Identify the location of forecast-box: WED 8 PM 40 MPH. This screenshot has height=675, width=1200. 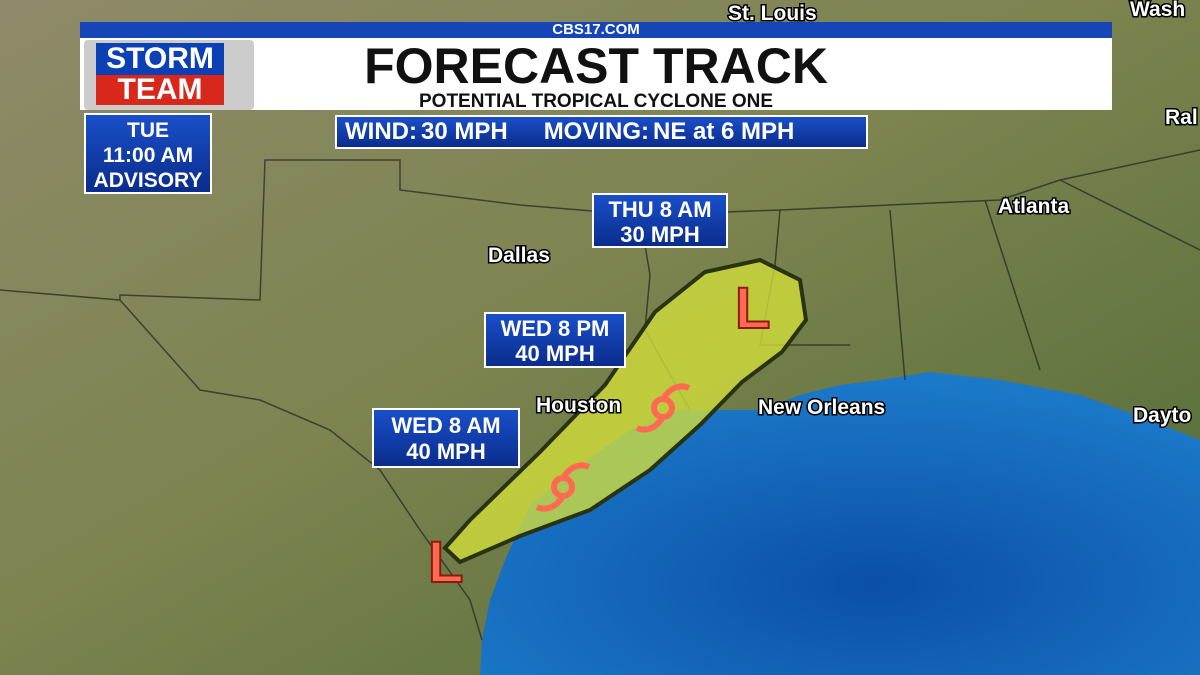
(555, 340).